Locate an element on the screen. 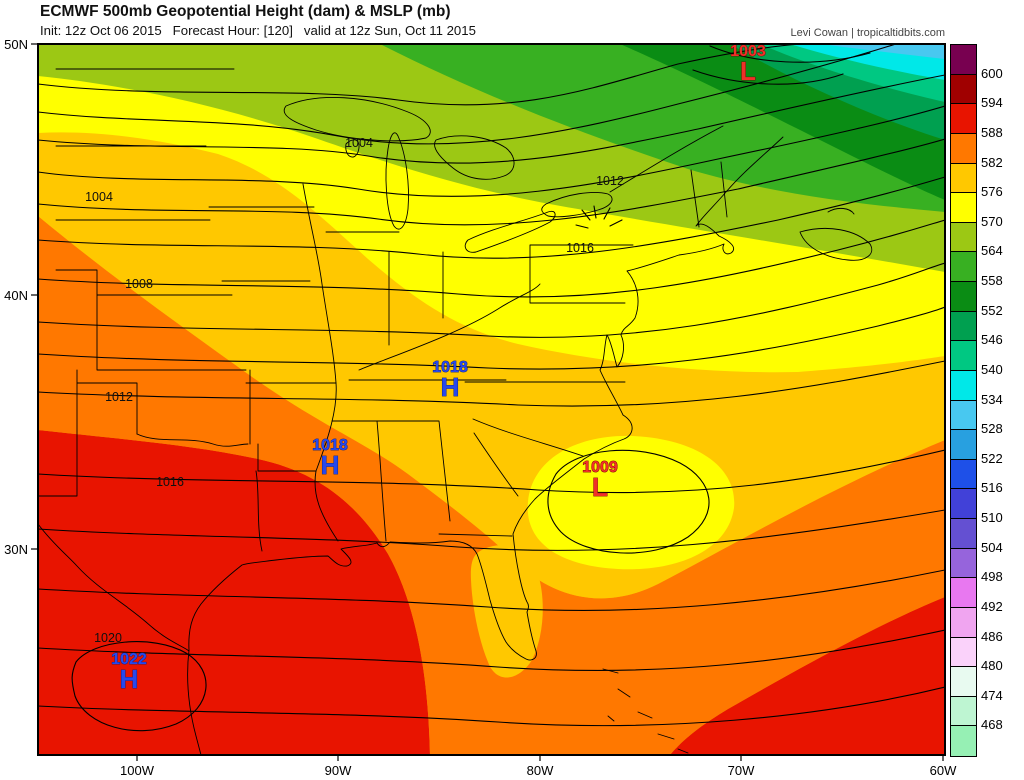 The height and width of the screenshot is (780, 1024). pressure-center-value: 1003 is located at coordinates (748, 51).